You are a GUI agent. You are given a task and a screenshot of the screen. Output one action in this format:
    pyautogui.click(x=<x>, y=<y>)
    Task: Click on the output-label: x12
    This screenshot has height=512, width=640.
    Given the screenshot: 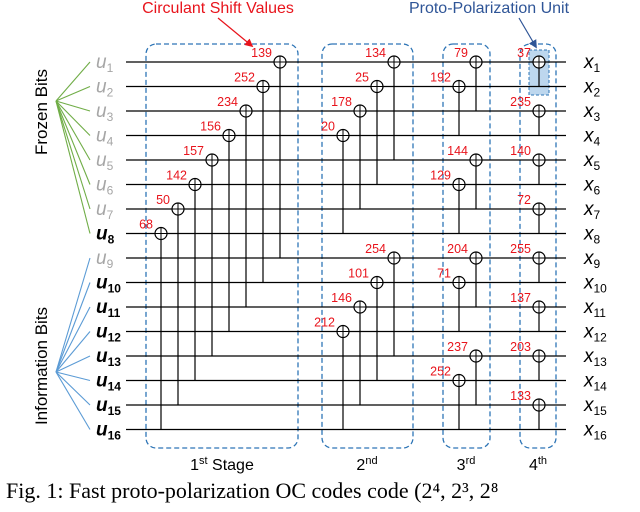 What is the action you would take?
    pyautogui.click(x=595, y=333)
    